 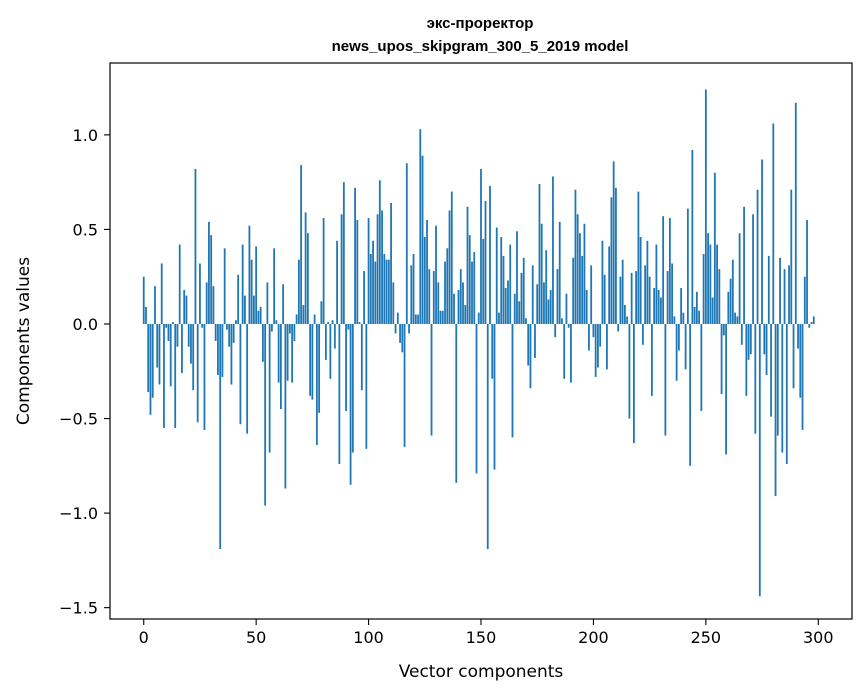 I want to click on y-axis-label: Components values, so click(x=24, y=341).